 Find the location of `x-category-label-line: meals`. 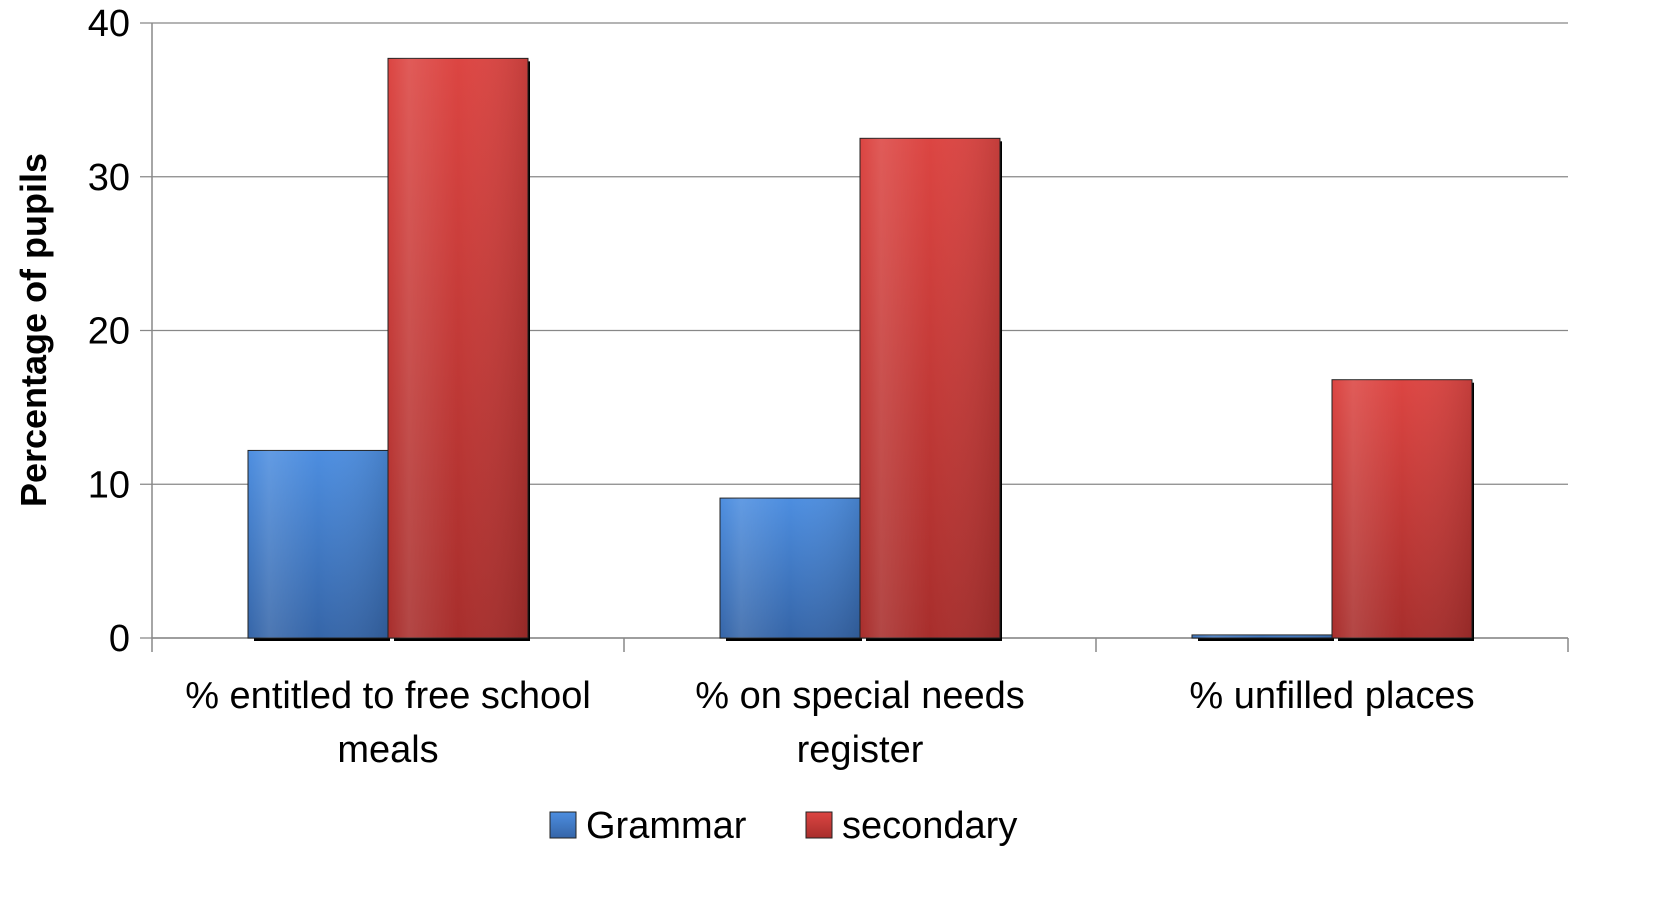

x-category-label-line: meals is located at coordinates (387, 750).